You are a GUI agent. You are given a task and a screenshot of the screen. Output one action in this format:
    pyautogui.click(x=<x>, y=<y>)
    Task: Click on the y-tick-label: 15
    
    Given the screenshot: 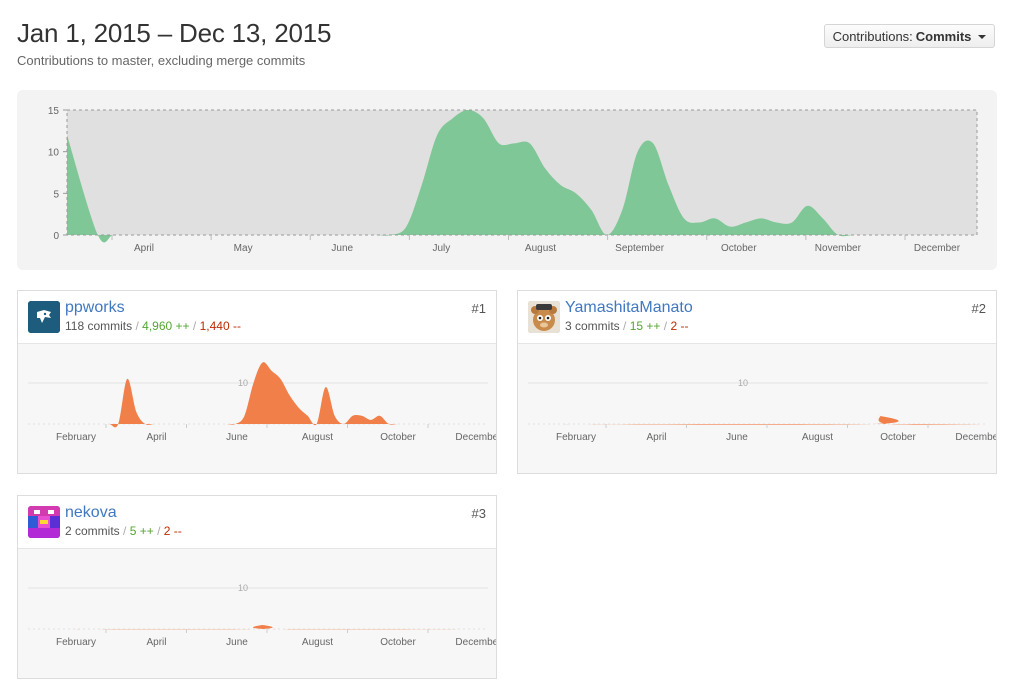 What is the action you would take?
    pyautogui.click(x=54, y=111)
    